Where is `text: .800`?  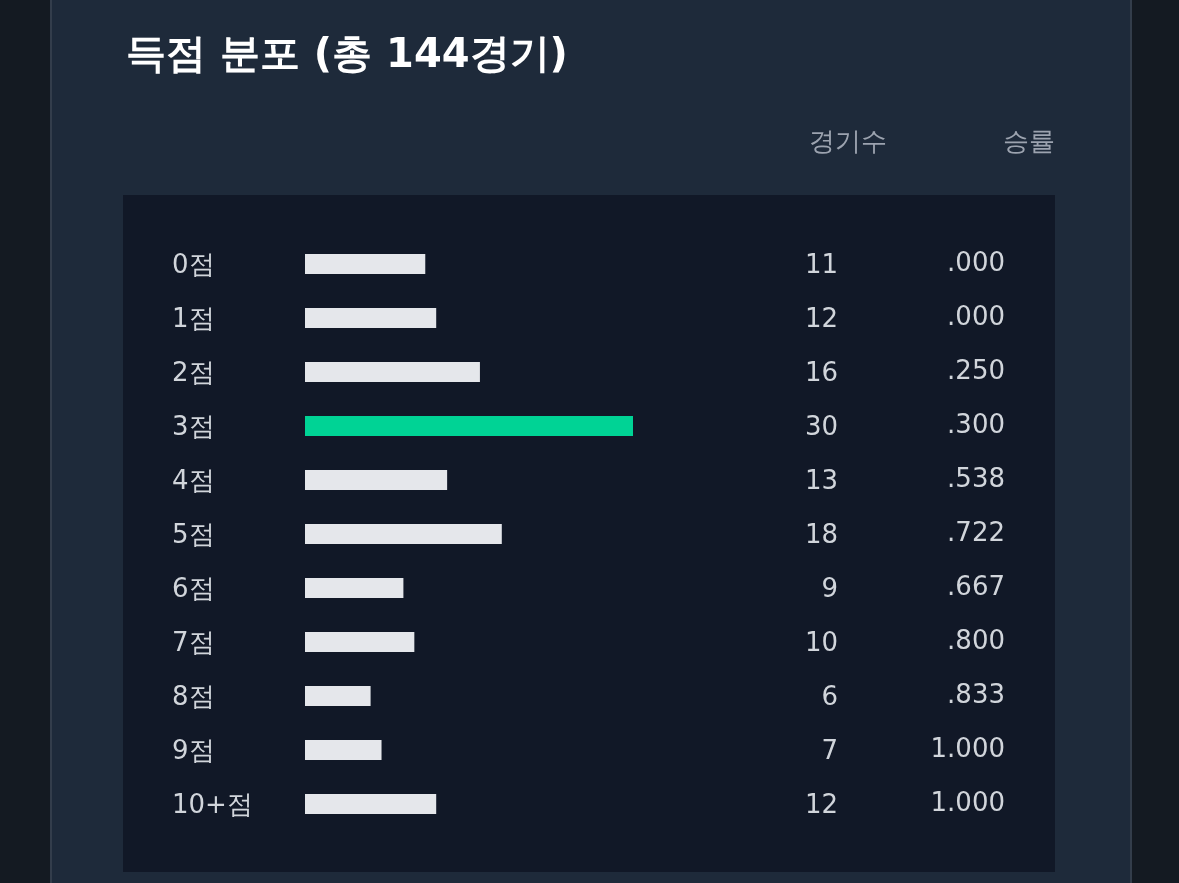 text: .800 is located at coordinates (976, 640).